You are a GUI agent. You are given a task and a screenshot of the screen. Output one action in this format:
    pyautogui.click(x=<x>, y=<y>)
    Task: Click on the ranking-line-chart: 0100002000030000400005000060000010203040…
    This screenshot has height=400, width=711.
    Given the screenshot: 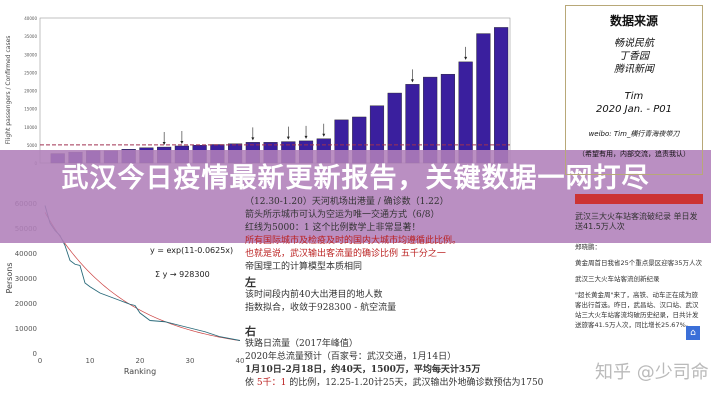 What is the action you would take?
    pyautogui.click(x=125, y=288)
    